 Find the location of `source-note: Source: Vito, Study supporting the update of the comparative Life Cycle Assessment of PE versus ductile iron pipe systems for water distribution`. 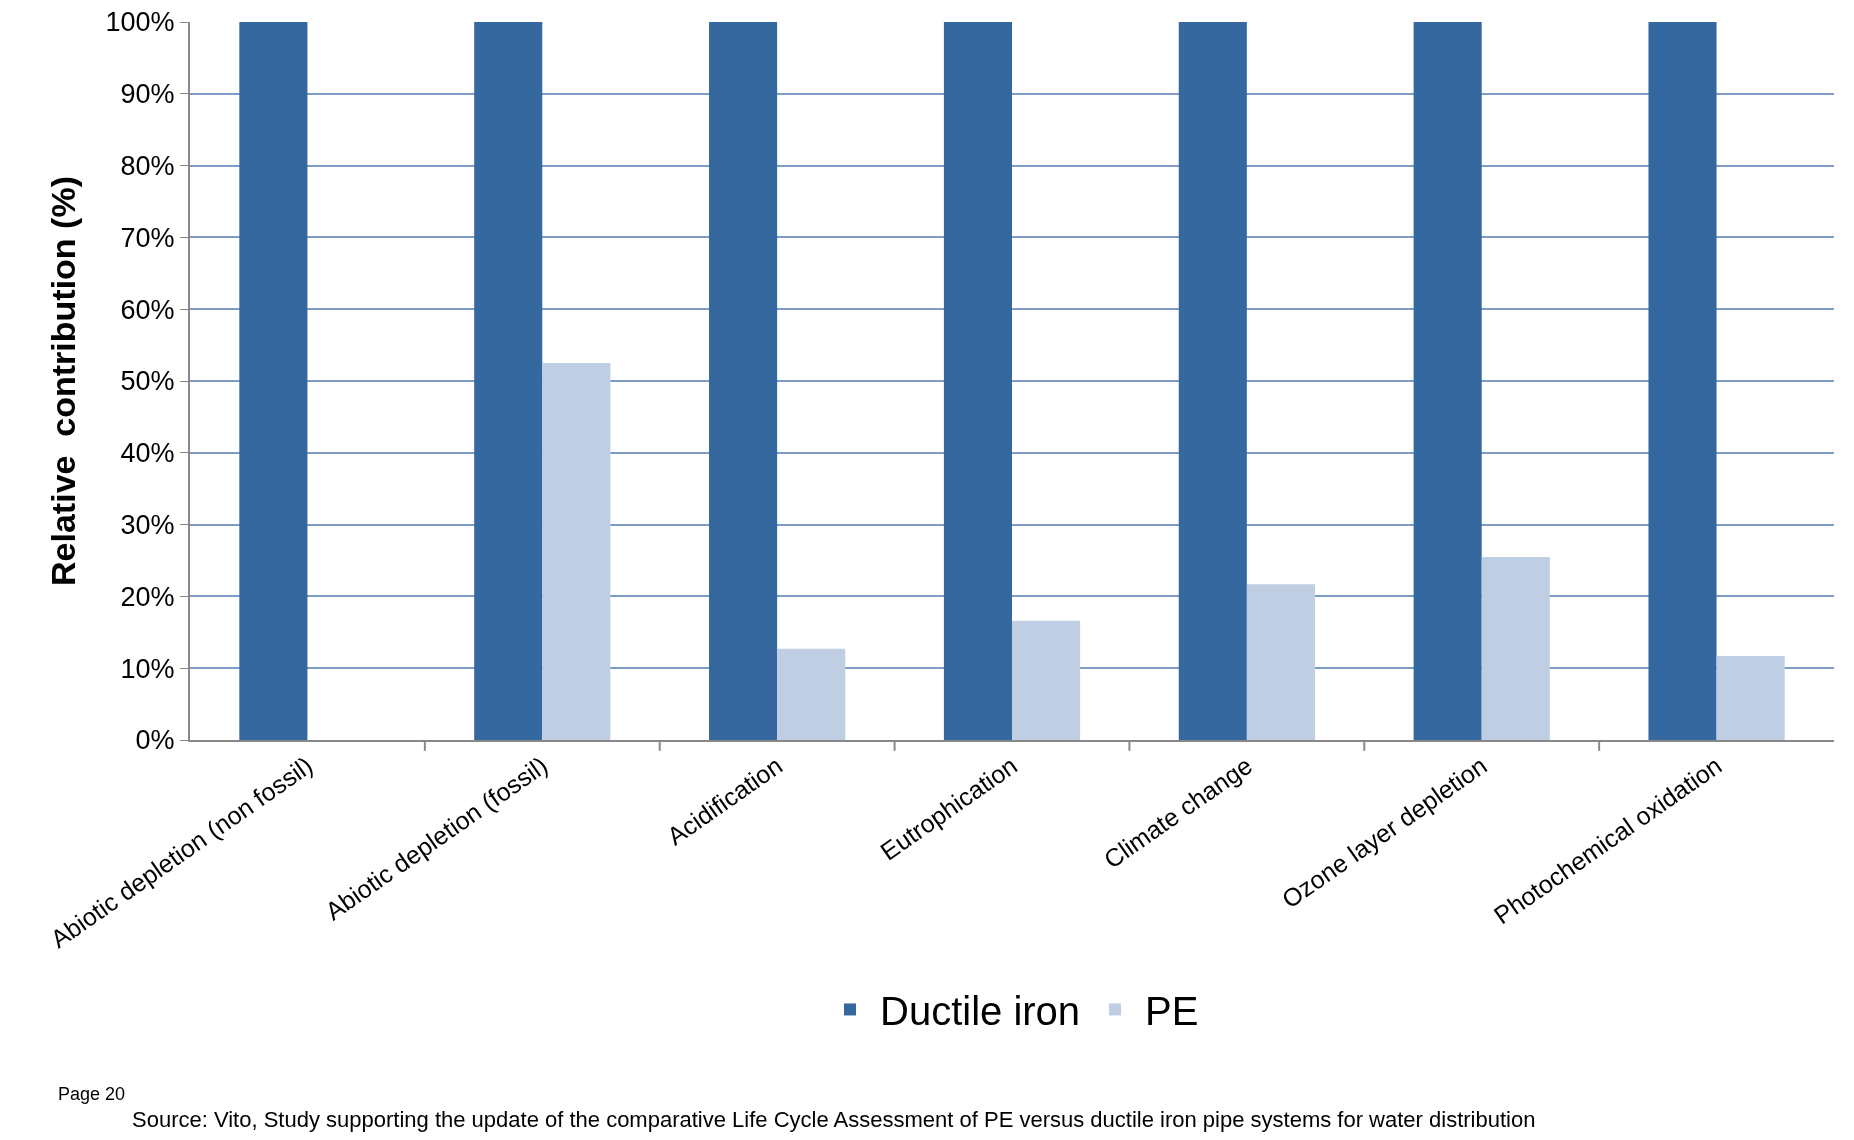

source-note: Source: Vito, Study supporting the update of the comparative Life Cycle Assessment of PE versus ductile iron pipe systems for water distribution is located at coordinates (834, 1119).